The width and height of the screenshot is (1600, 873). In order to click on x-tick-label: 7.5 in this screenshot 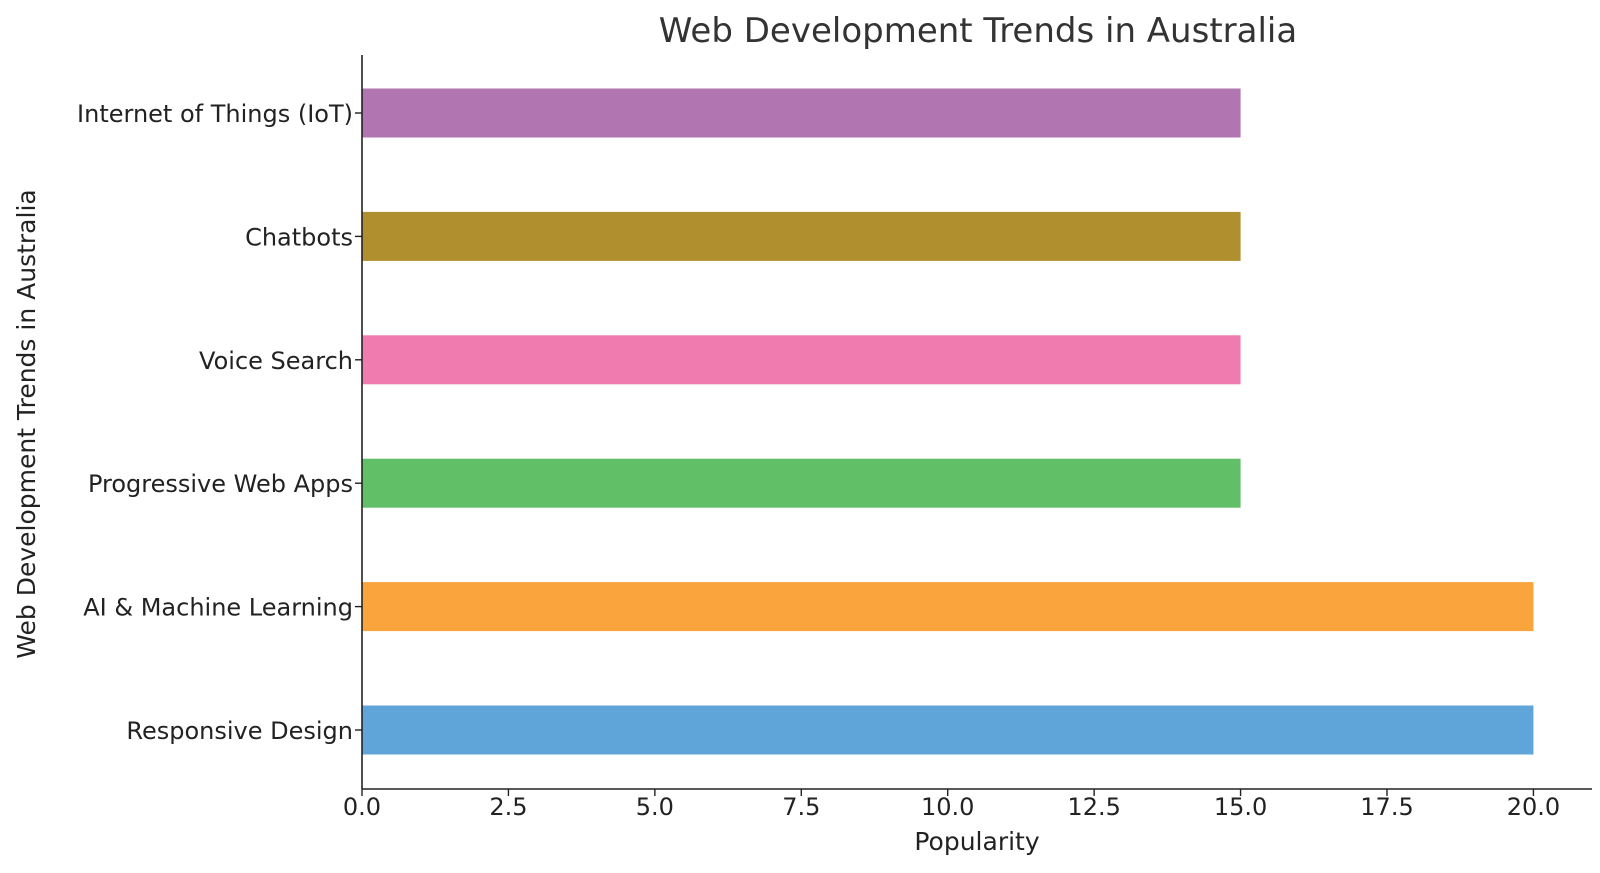, I will do `click(801, 807)`.